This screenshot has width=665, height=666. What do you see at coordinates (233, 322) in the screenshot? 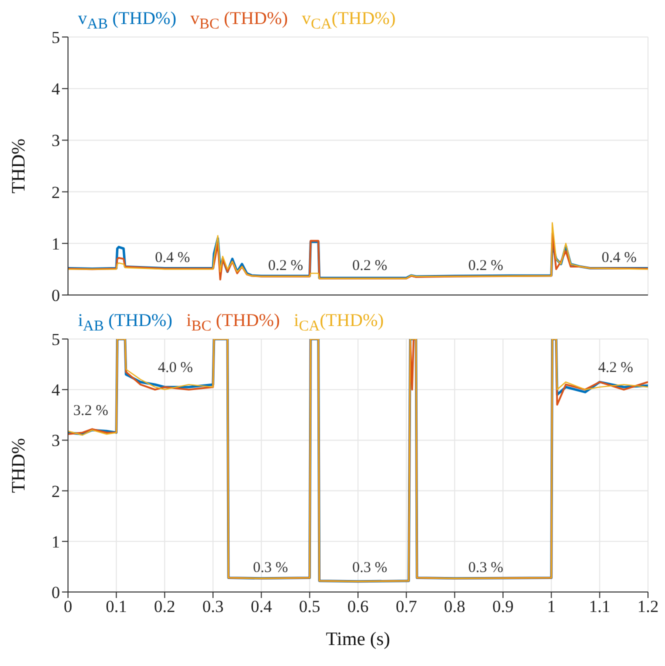
I see `series-label: i$_{BC}$ (THD%)` at bounding box center [233, 322].